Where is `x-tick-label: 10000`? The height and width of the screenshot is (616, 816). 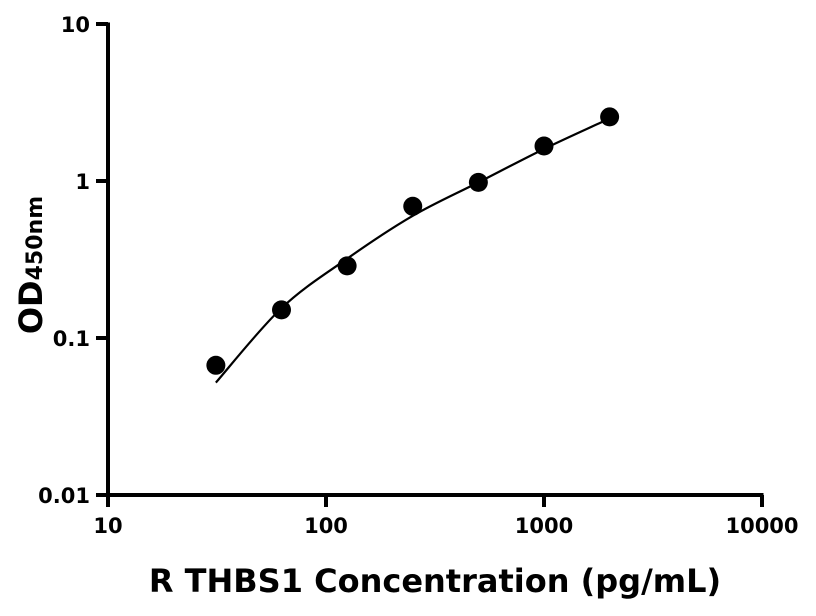 x-tick-label: 10000 is located at coordinates (761, 526).